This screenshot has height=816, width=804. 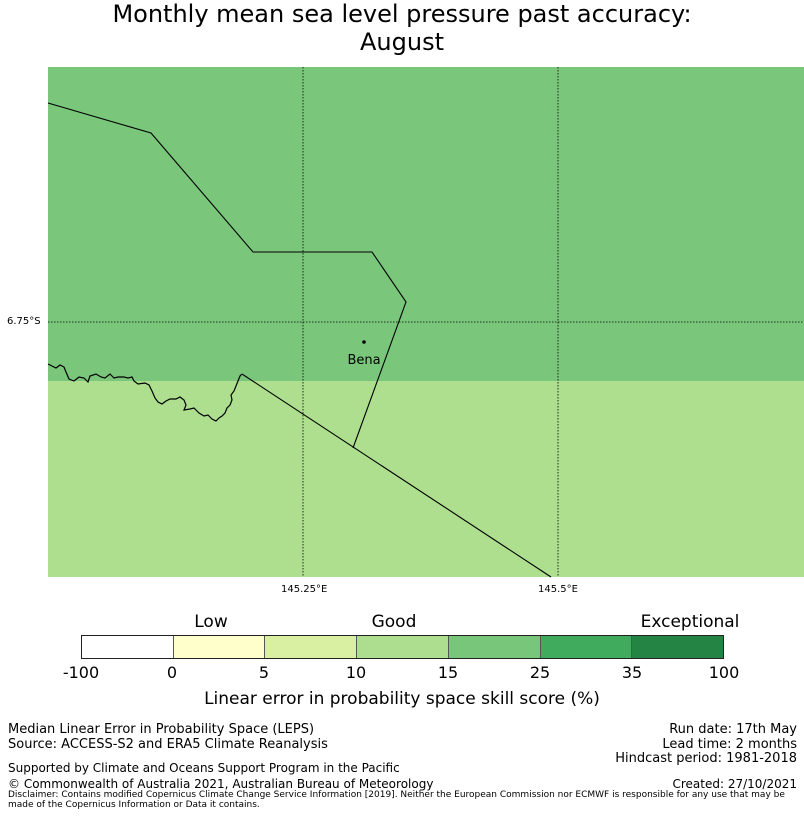 What do you see at coordinates (304, 589) in the screenshot?
I see `lon-tick-label-1: 145.25°E` at bounding box center [304, 589].